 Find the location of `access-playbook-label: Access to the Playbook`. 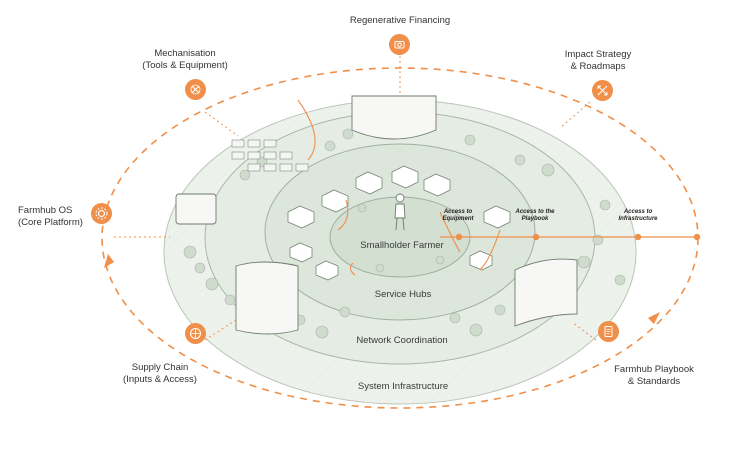

access-playbook-label: Access to the Playbook is located at coordinates (535, 215).